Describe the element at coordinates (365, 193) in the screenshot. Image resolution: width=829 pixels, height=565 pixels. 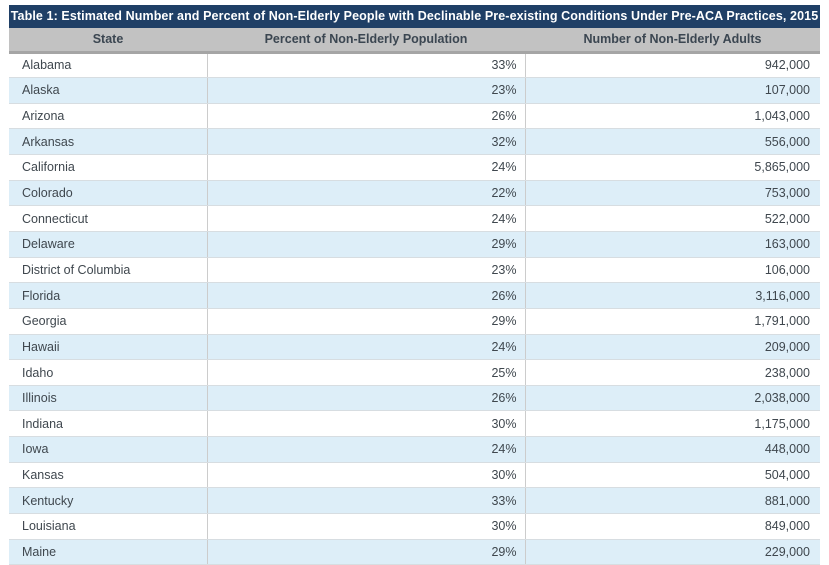
I see `cell-percent: 22%` at that location.